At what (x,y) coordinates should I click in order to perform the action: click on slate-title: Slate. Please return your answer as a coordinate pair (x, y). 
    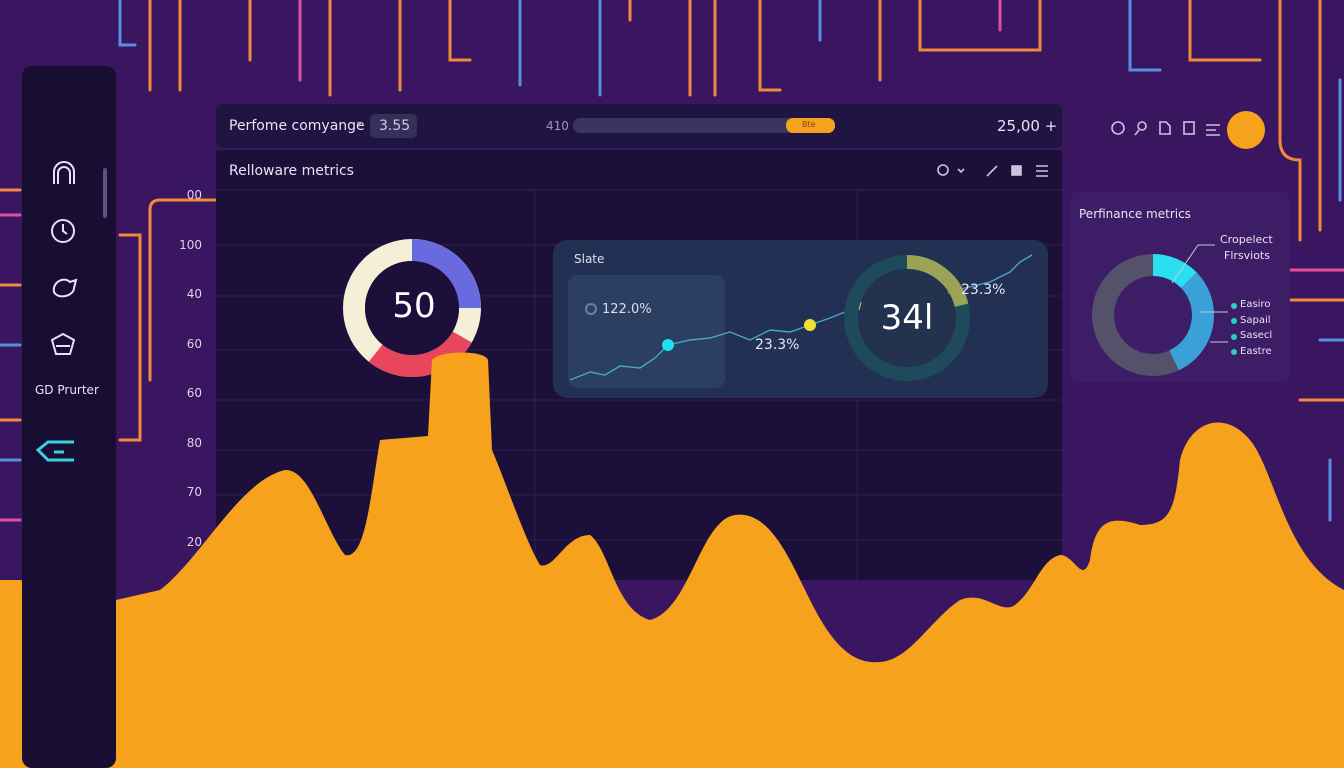
    Looking at the image, I should click on (589, 259).